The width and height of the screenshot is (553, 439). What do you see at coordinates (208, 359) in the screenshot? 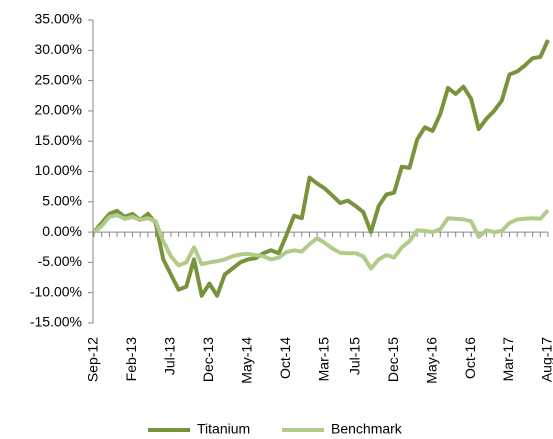
I see `x-tick-label: Dec-13` at bounding box center [208, 359].